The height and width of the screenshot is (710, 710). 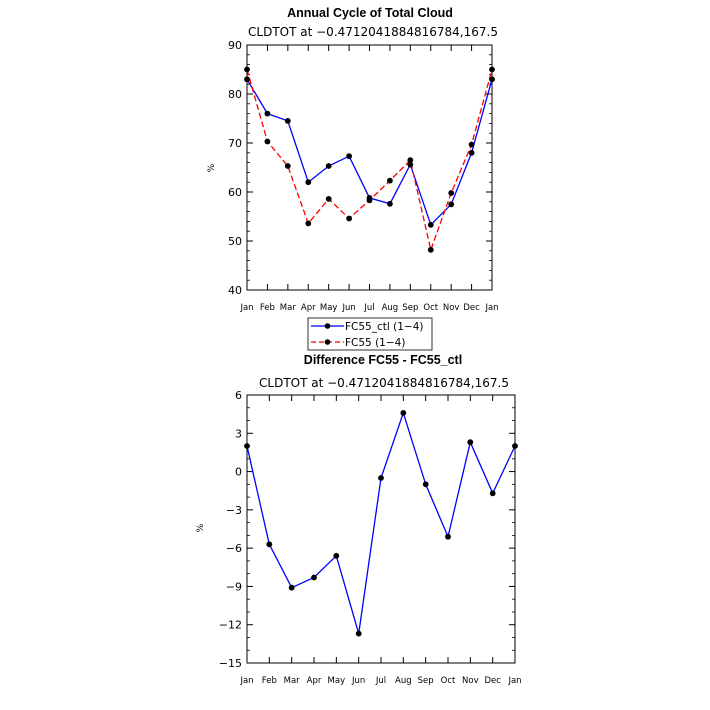 What do you see at coordinates (234, 510) in the screenshot?
I see `y-tick-label: −3` at bounding box center [234, 510].